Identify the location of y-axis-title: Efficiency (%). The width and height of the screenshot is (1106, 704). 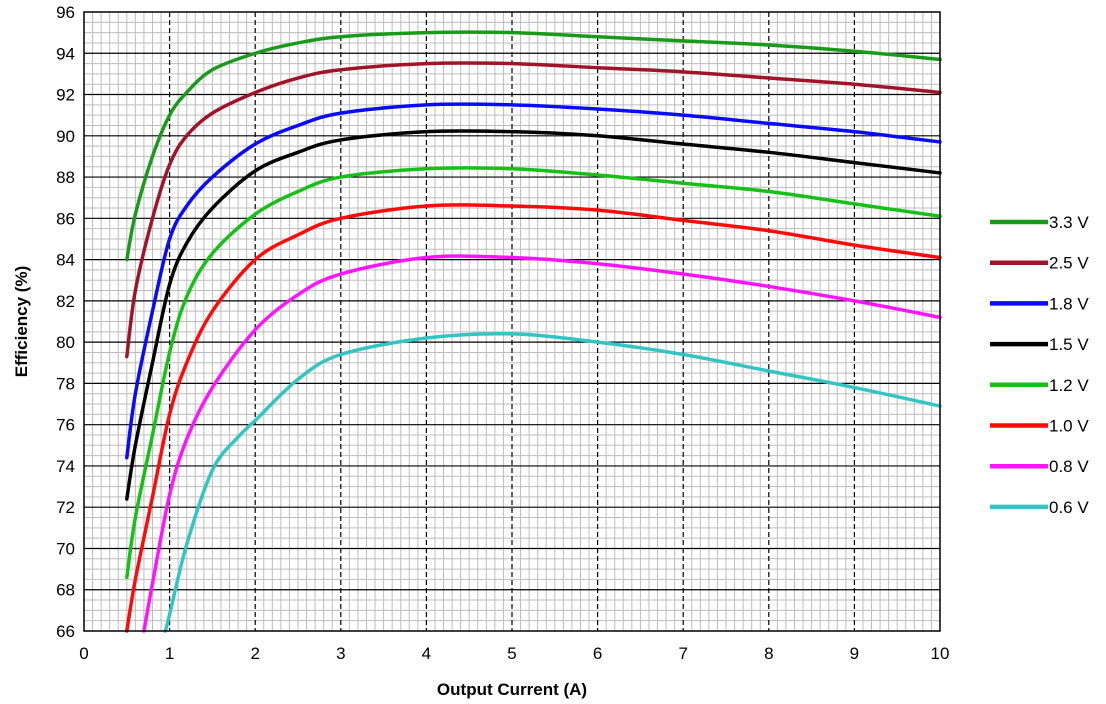
(21, 321).